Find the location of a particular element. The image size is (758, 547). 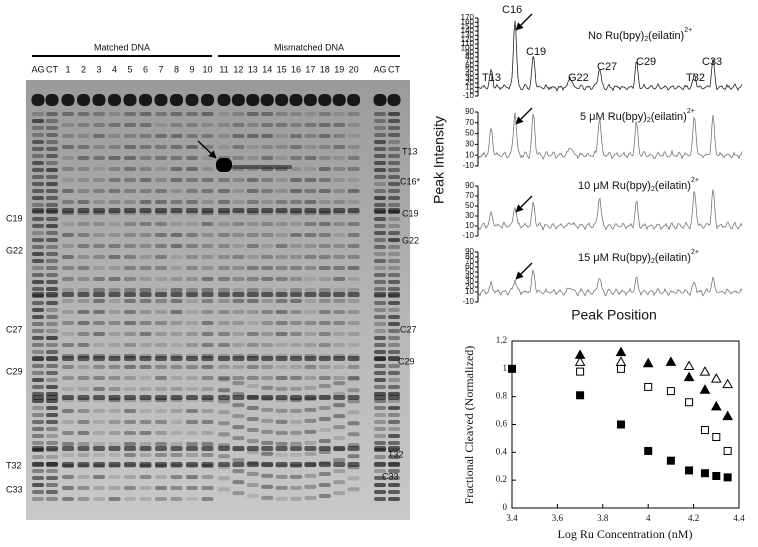

band-label: G22 is located at coordinates (410, 240).